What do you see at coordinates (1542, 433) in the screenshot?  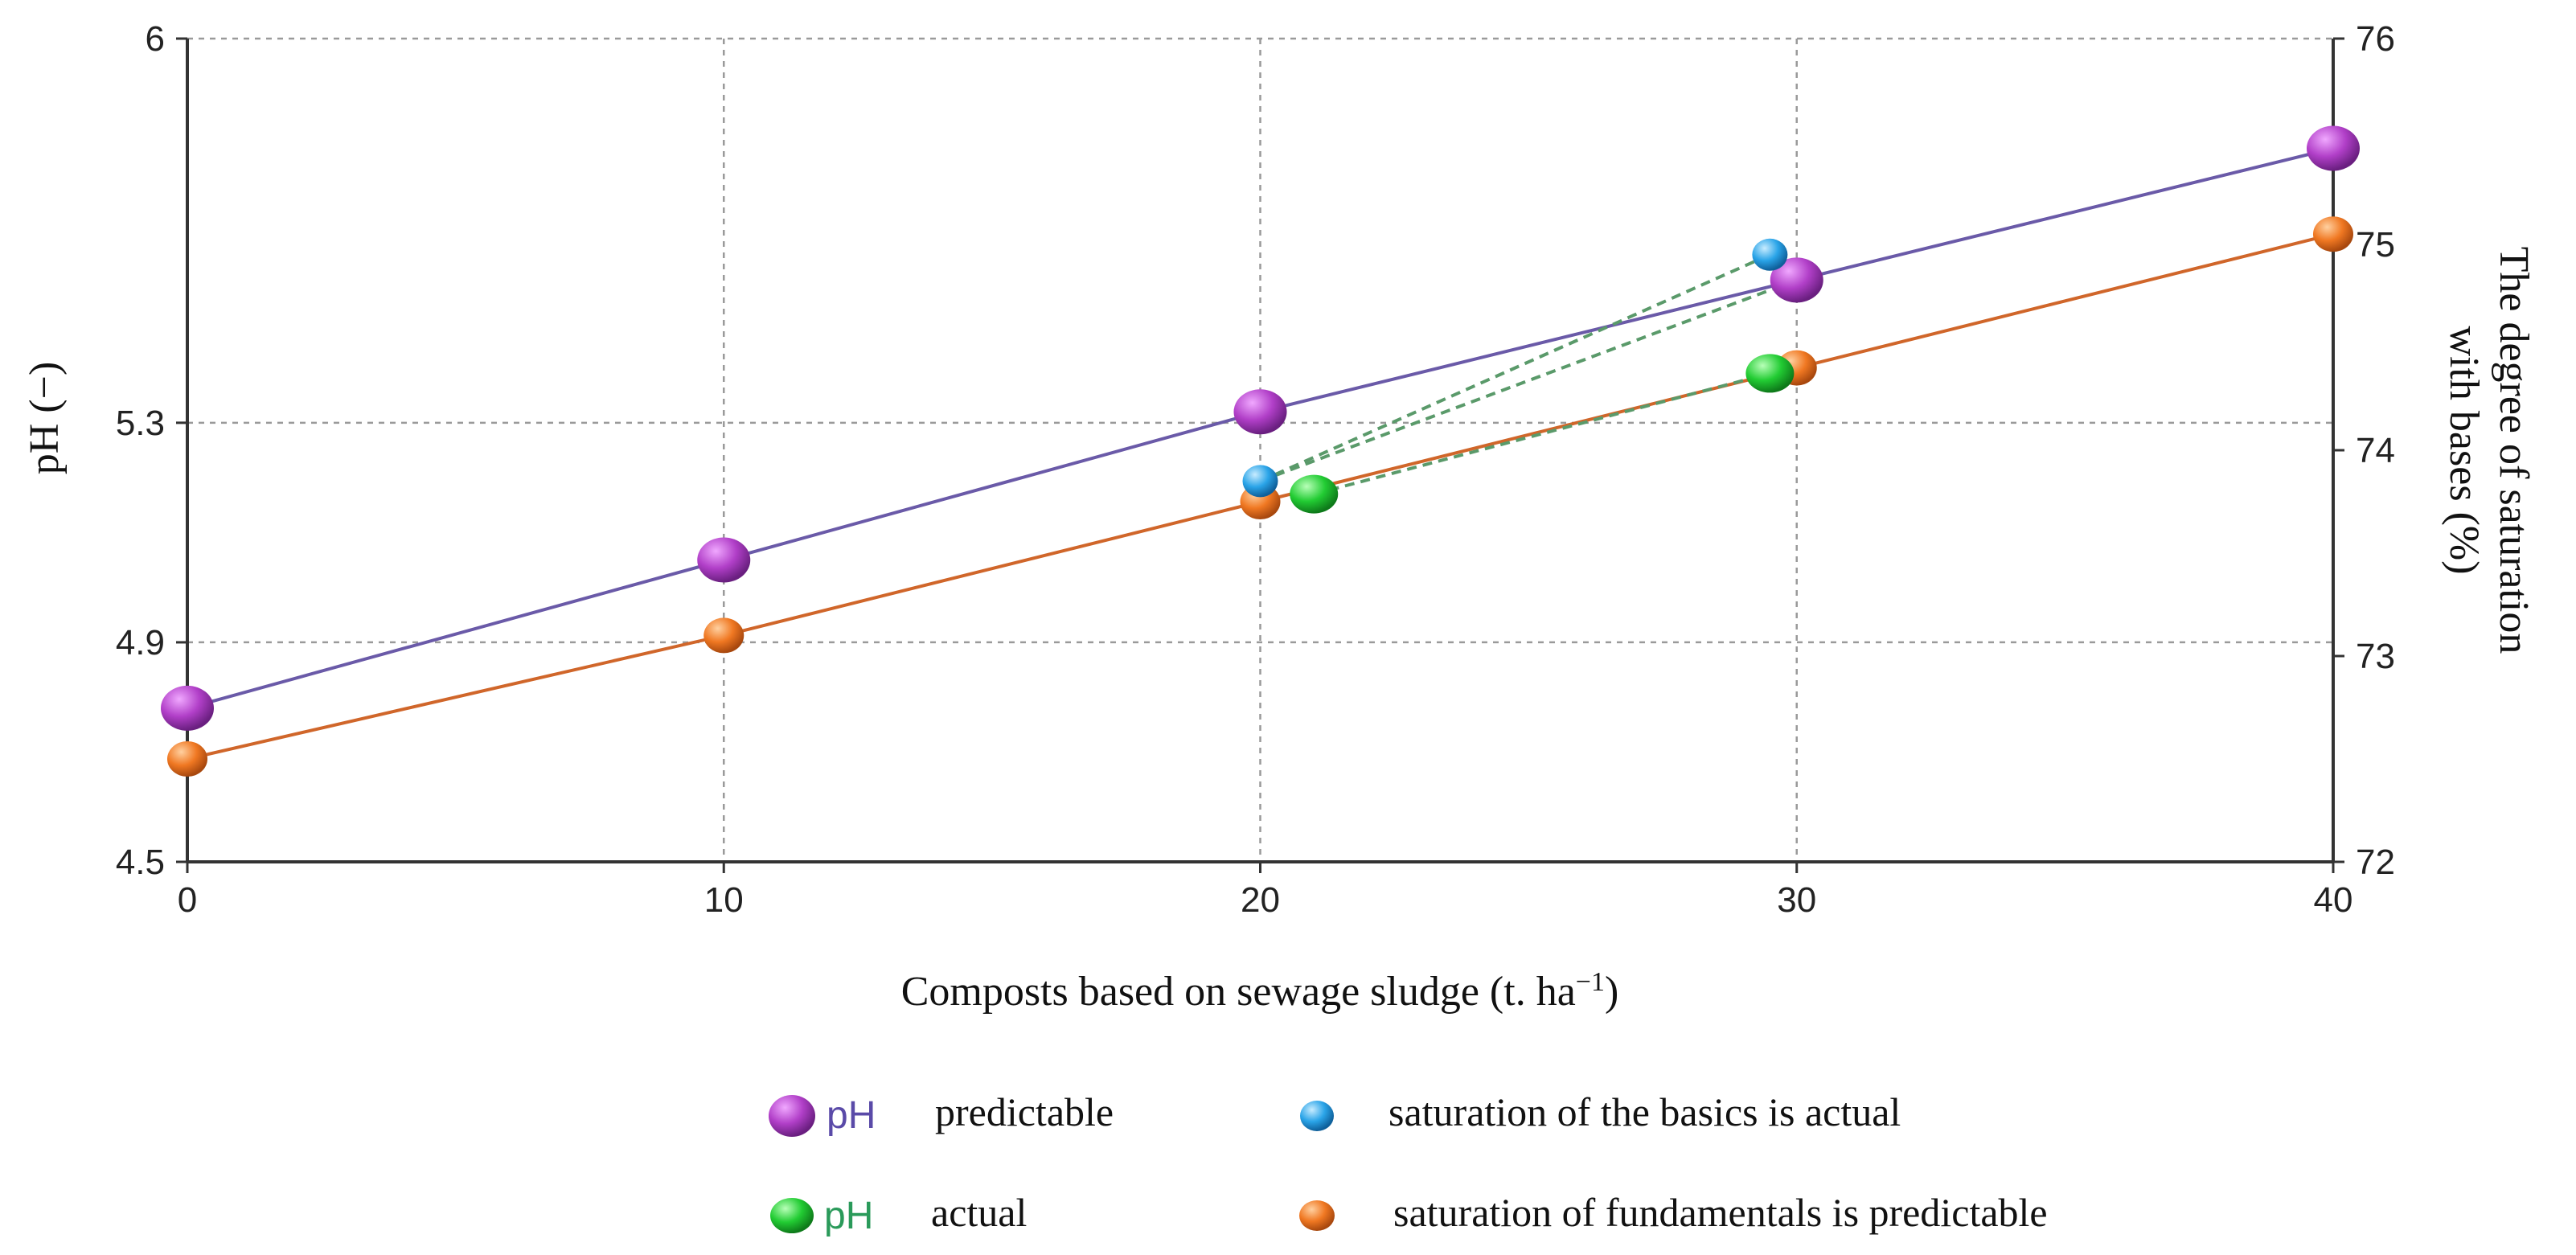 I see `series-line-ph-actual` at bounding box center [1542, 433].